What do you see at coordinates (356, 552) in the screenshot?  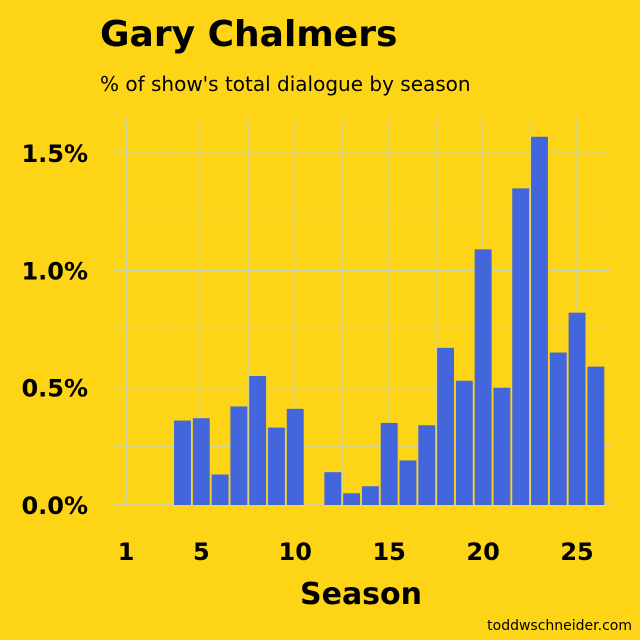 I see `x-tick-labels: 1 5 10 15 20 25` at bounding box center [356, 552].